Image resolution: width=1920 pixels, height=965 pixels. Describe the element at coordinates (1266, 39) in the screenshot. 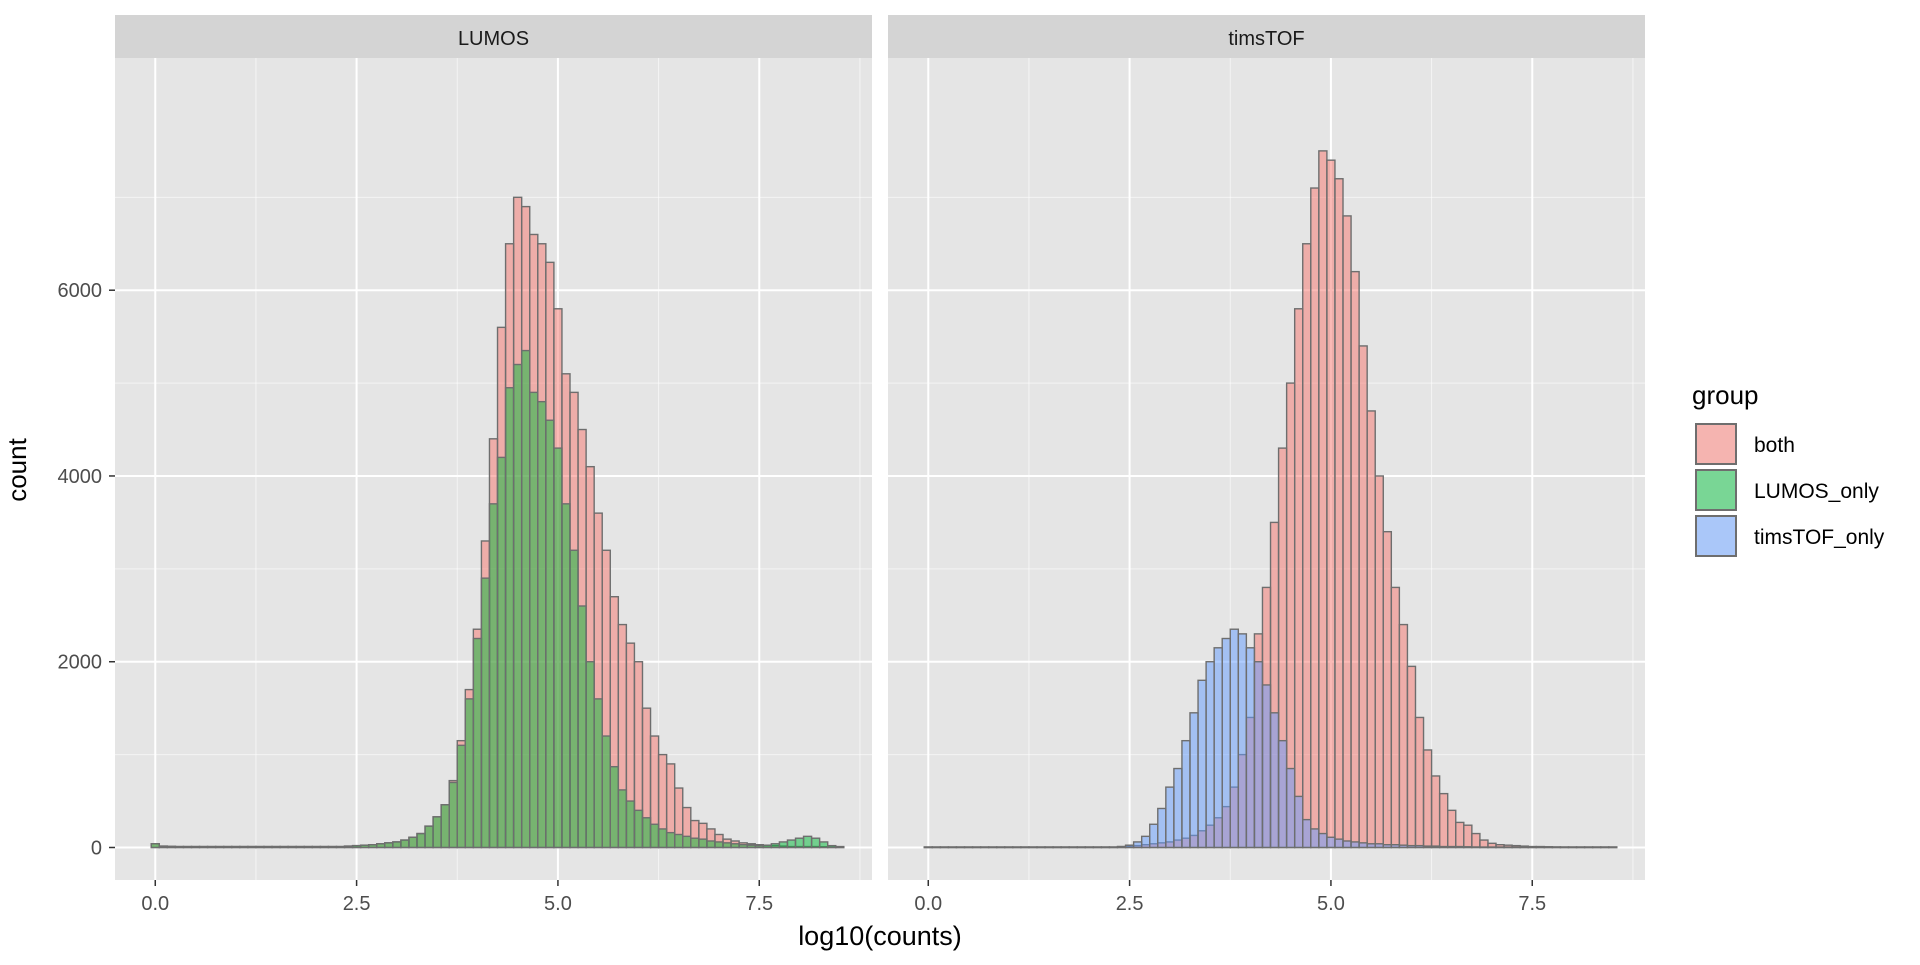

I see `facet-strip-label: timsTOF` at that location.